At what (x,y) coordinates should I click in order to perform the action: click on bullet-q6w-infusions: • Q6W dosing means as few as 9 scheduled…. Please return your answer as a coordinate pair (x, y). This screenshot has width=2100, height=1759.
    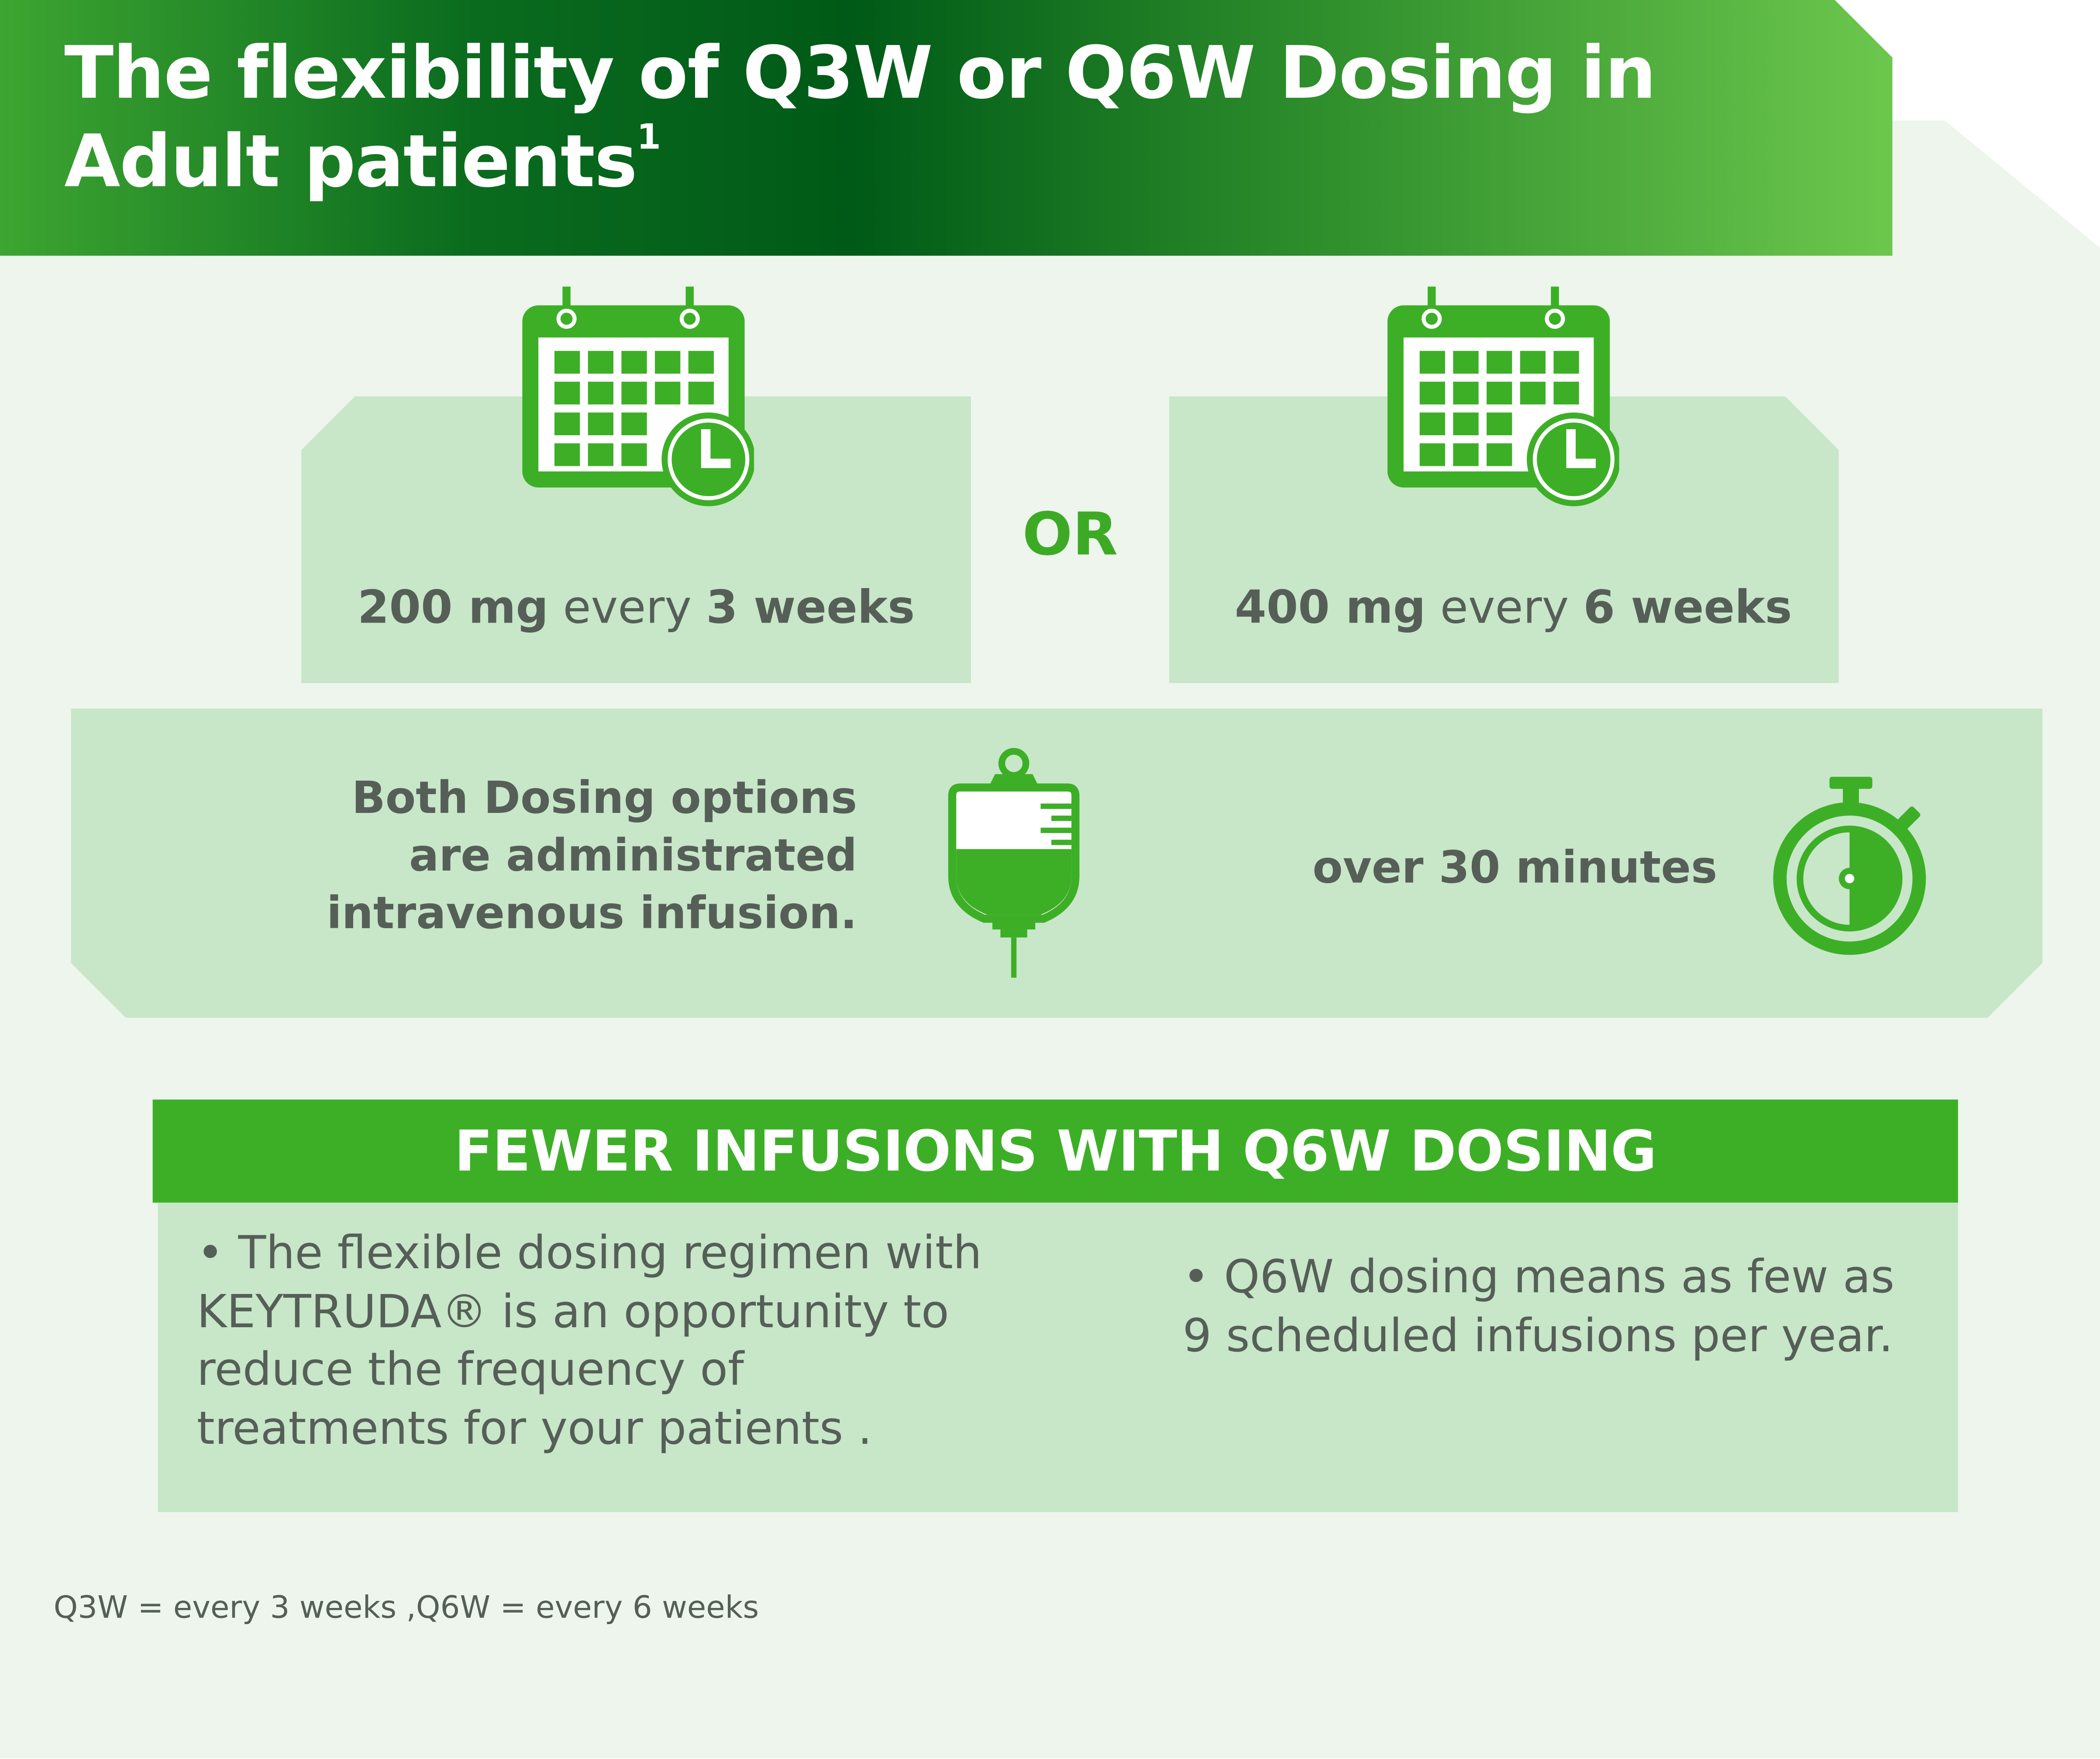
    Looking at the image, I should click on (1538, 1307).